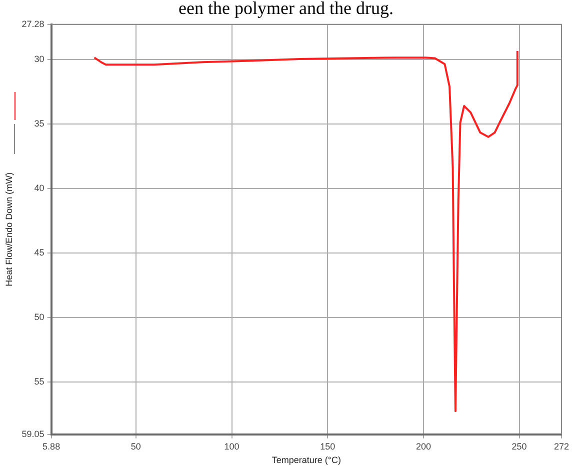  I want to click on y-tick-label: 59.05, so click(33, 433).